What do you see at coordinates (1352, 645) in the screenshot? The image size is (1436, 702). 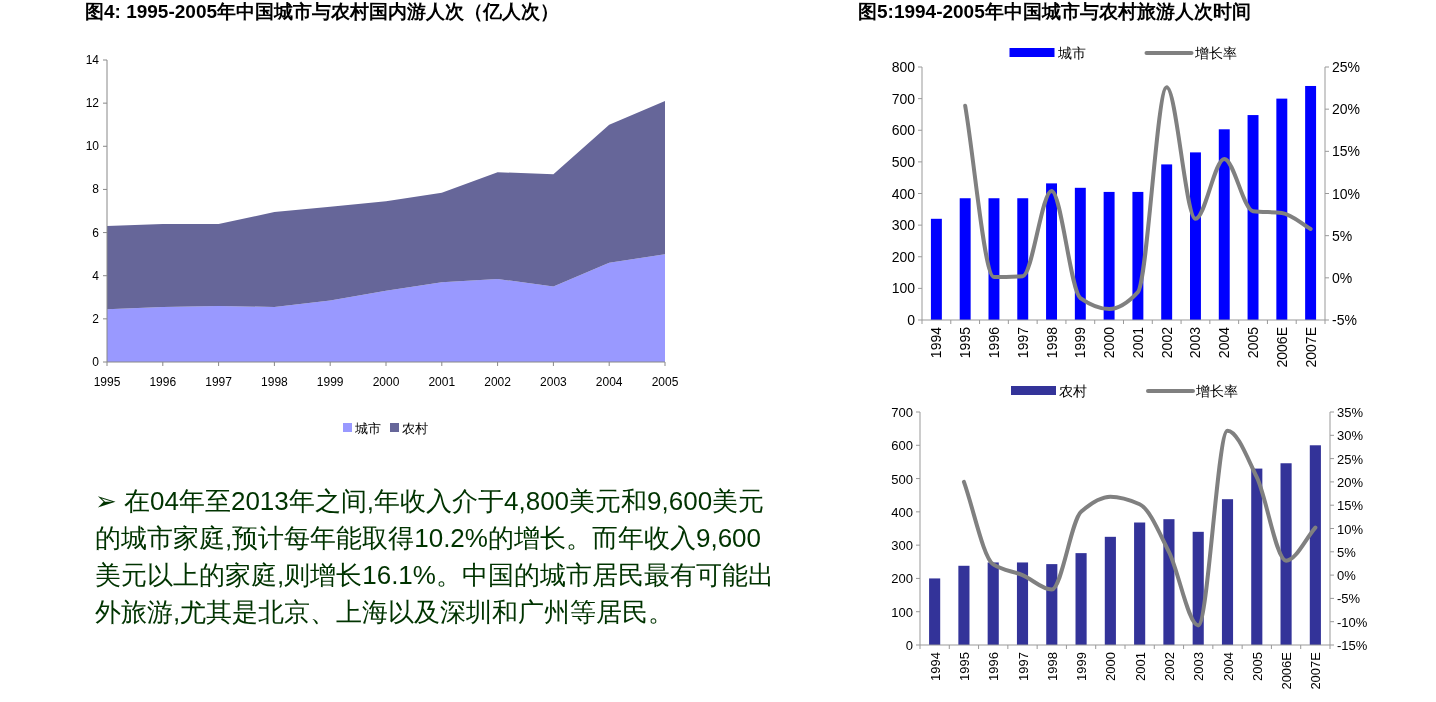 I see `y2-tick-label: -15%` at bounding box center [1352, 645].